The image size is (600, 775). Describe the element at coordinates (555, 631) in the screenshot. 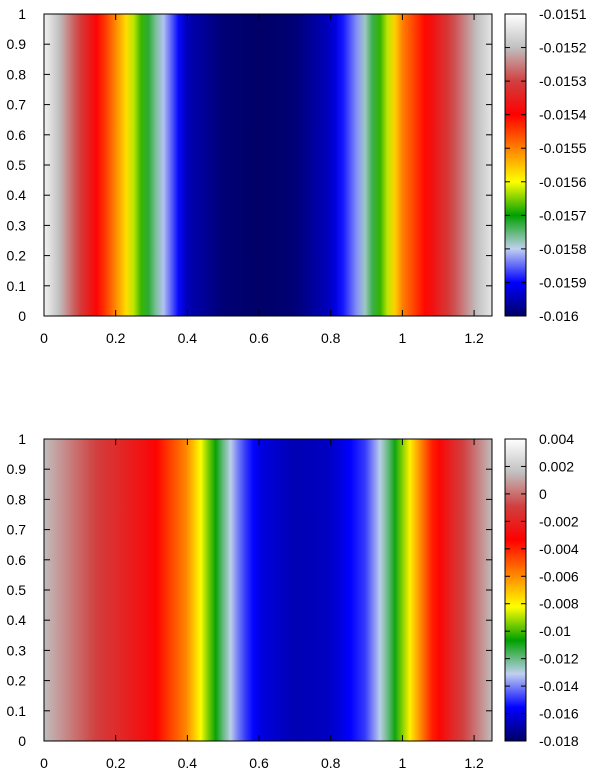

I see `colorbar-tick-label: -0.01` at that location.